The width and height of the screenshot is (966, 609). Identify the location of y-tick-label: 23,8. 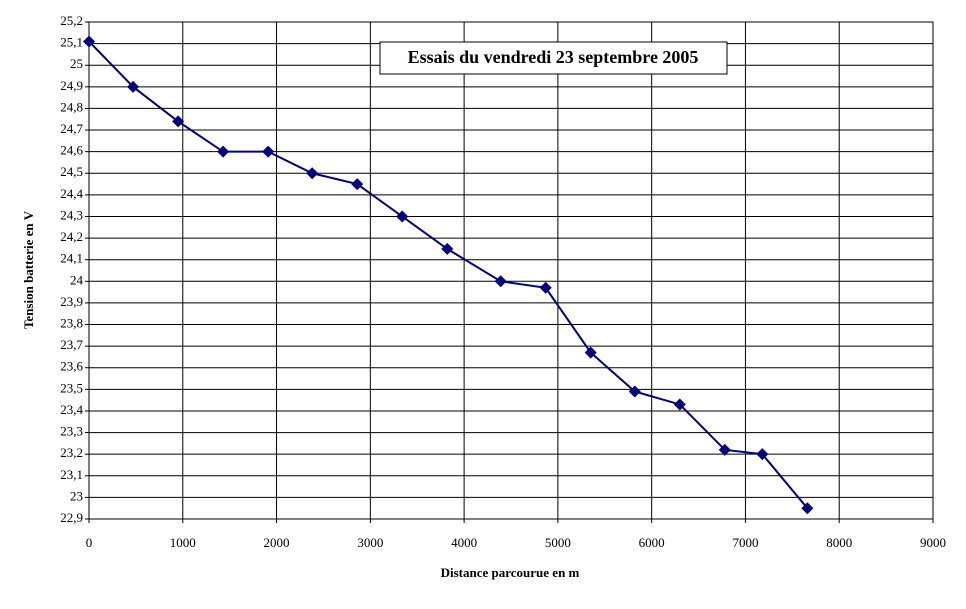
(71, 323).